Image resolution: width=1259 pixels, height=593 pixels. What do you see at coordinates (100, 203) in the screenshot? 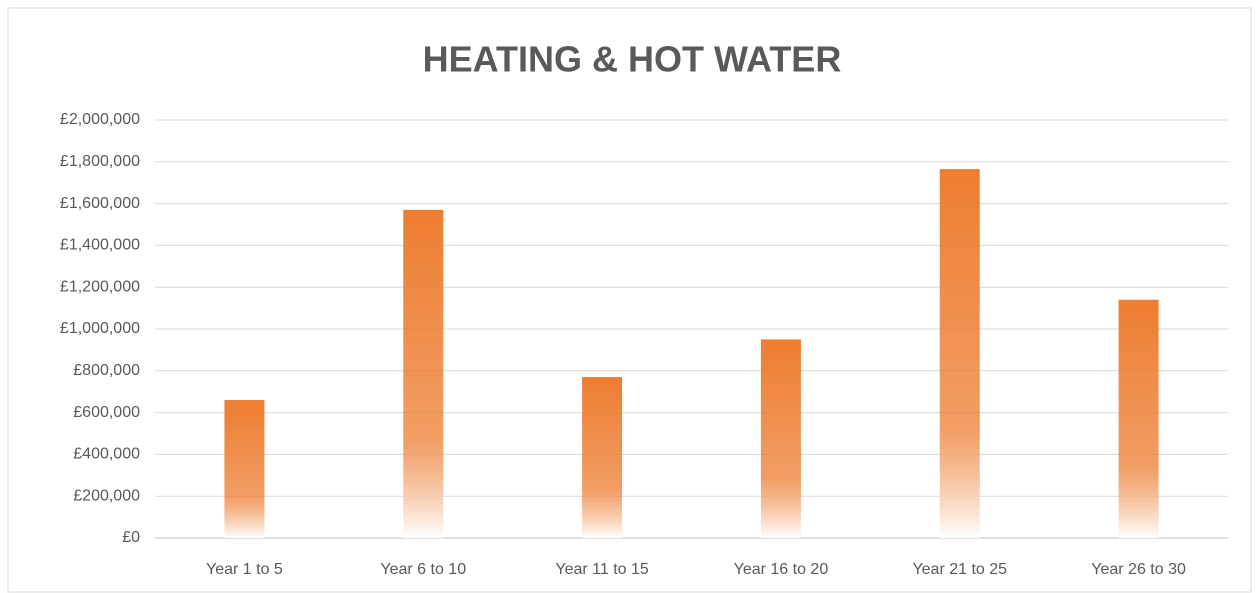
I see `y-tick-label: £1,600,000` at bounding box center [100, 203].